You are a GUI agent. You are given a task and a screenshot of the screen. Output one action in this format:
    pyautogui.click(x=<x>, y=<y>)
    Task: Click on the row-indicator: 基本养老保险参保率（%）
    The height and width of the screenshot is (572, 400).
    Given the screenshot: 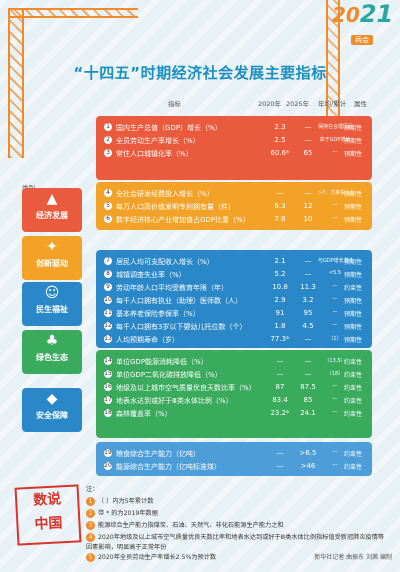 What is the action you would take?
    pyautogui.click(x=158, y=314)
    